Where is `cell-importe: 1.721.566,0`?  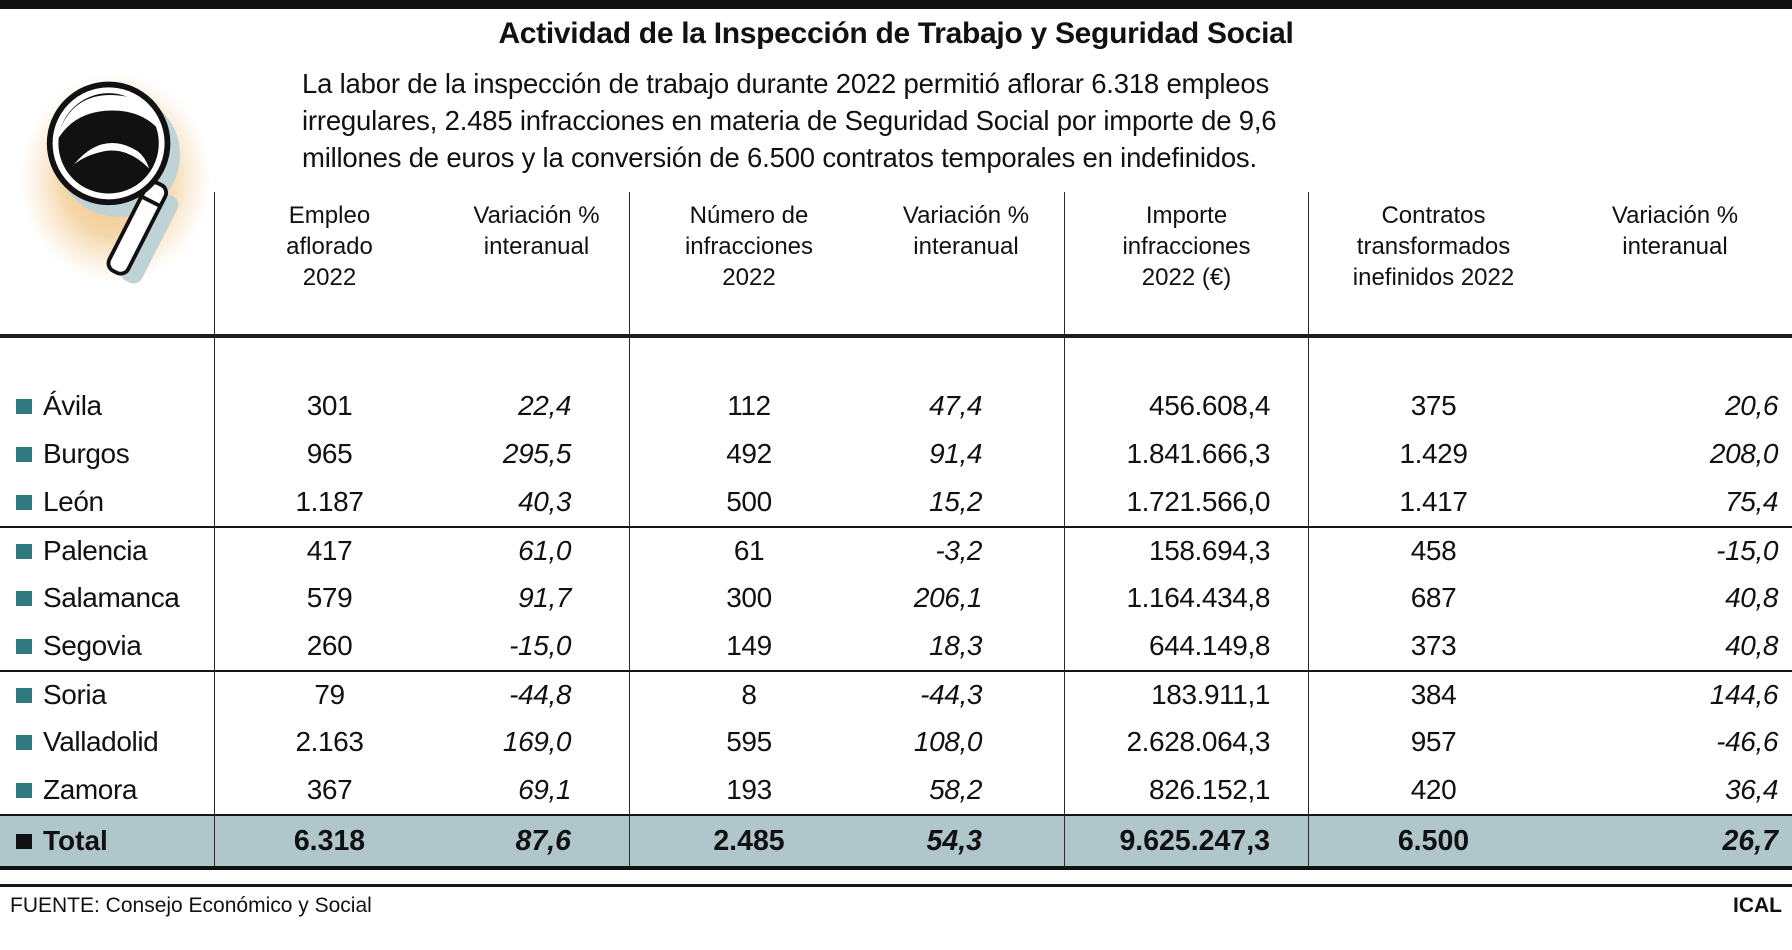
cell-importe: 1.721.566,0 is located at coordinates (1187, 502).